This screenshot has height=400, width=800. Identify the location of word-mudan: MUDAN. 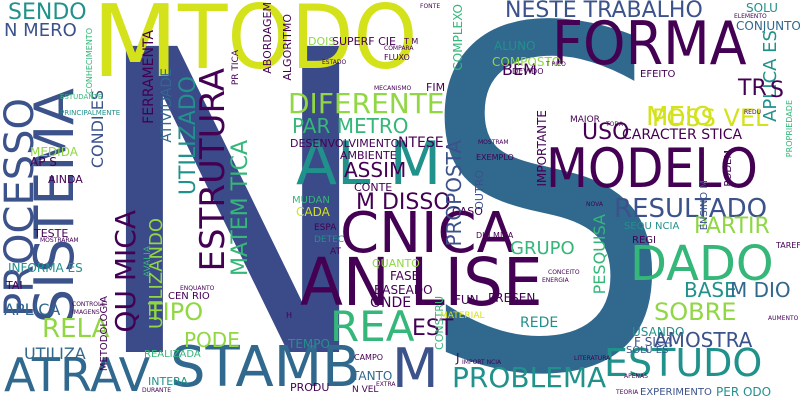
(311, 200).